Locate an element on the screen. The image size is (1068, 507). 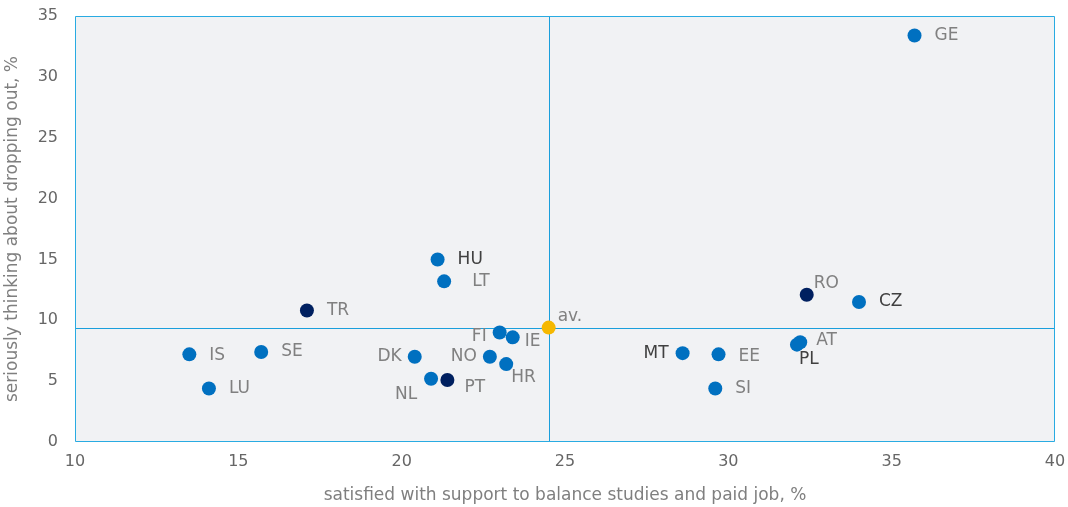
x-tick-label: 15 is located at coordinates (238, 460).